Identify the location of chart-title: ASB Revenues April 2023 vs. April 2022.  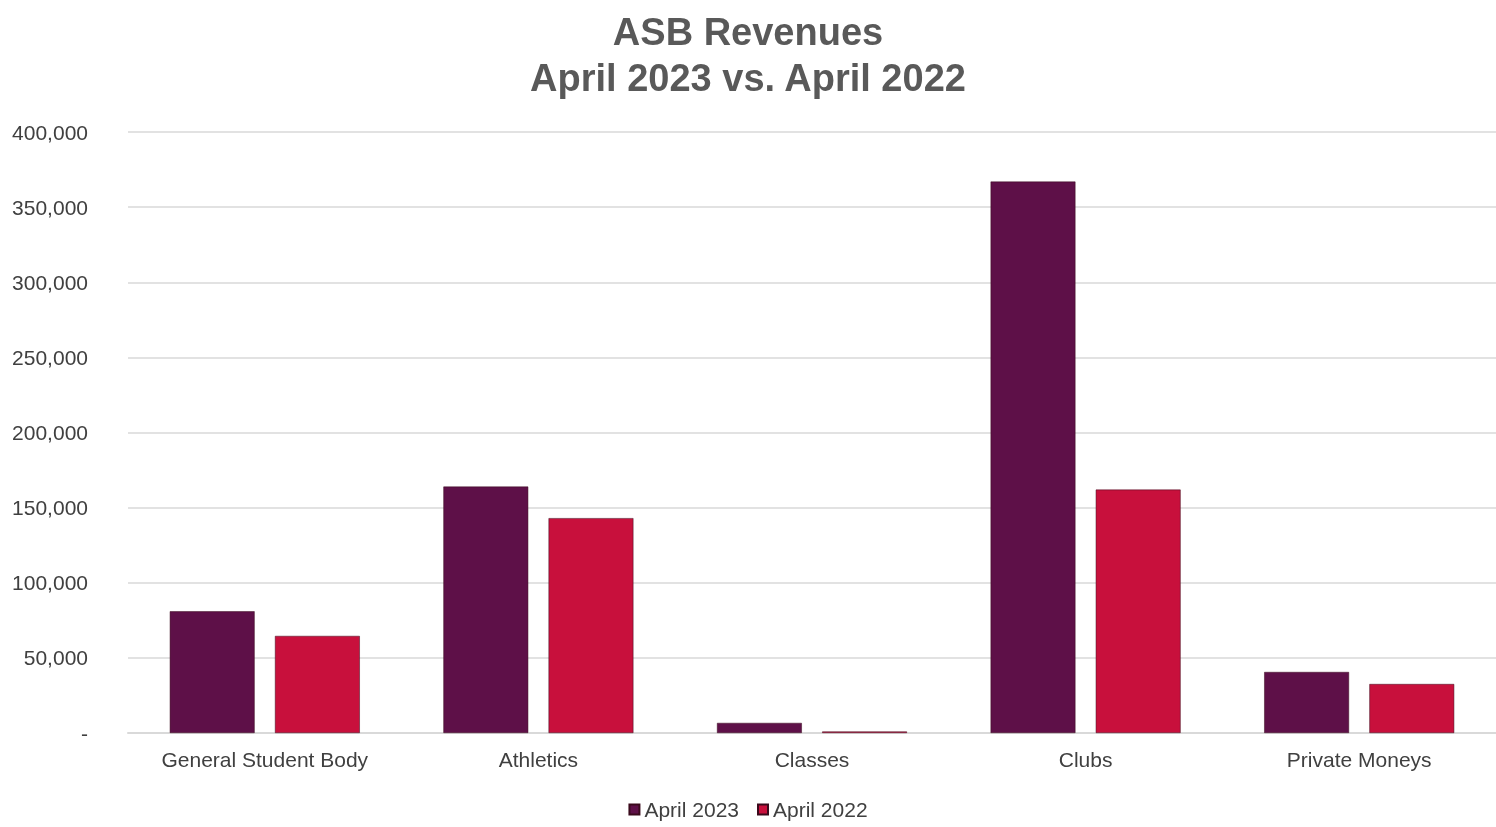
(748, 55).